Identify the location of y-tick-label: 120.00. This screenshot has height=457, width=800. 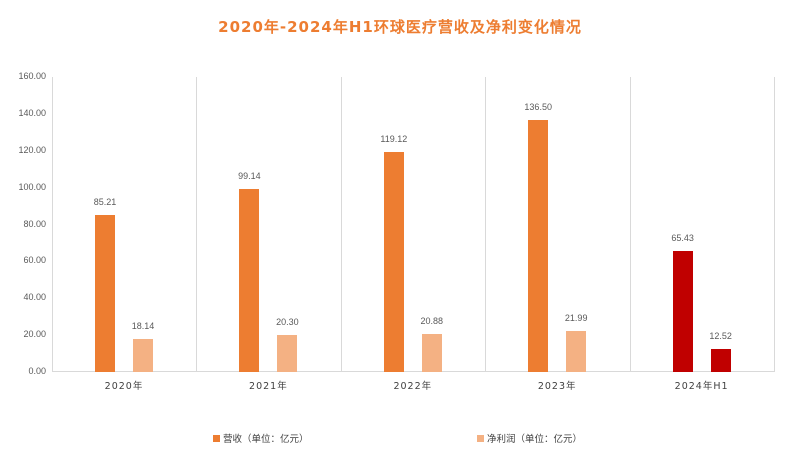
(32, 149).